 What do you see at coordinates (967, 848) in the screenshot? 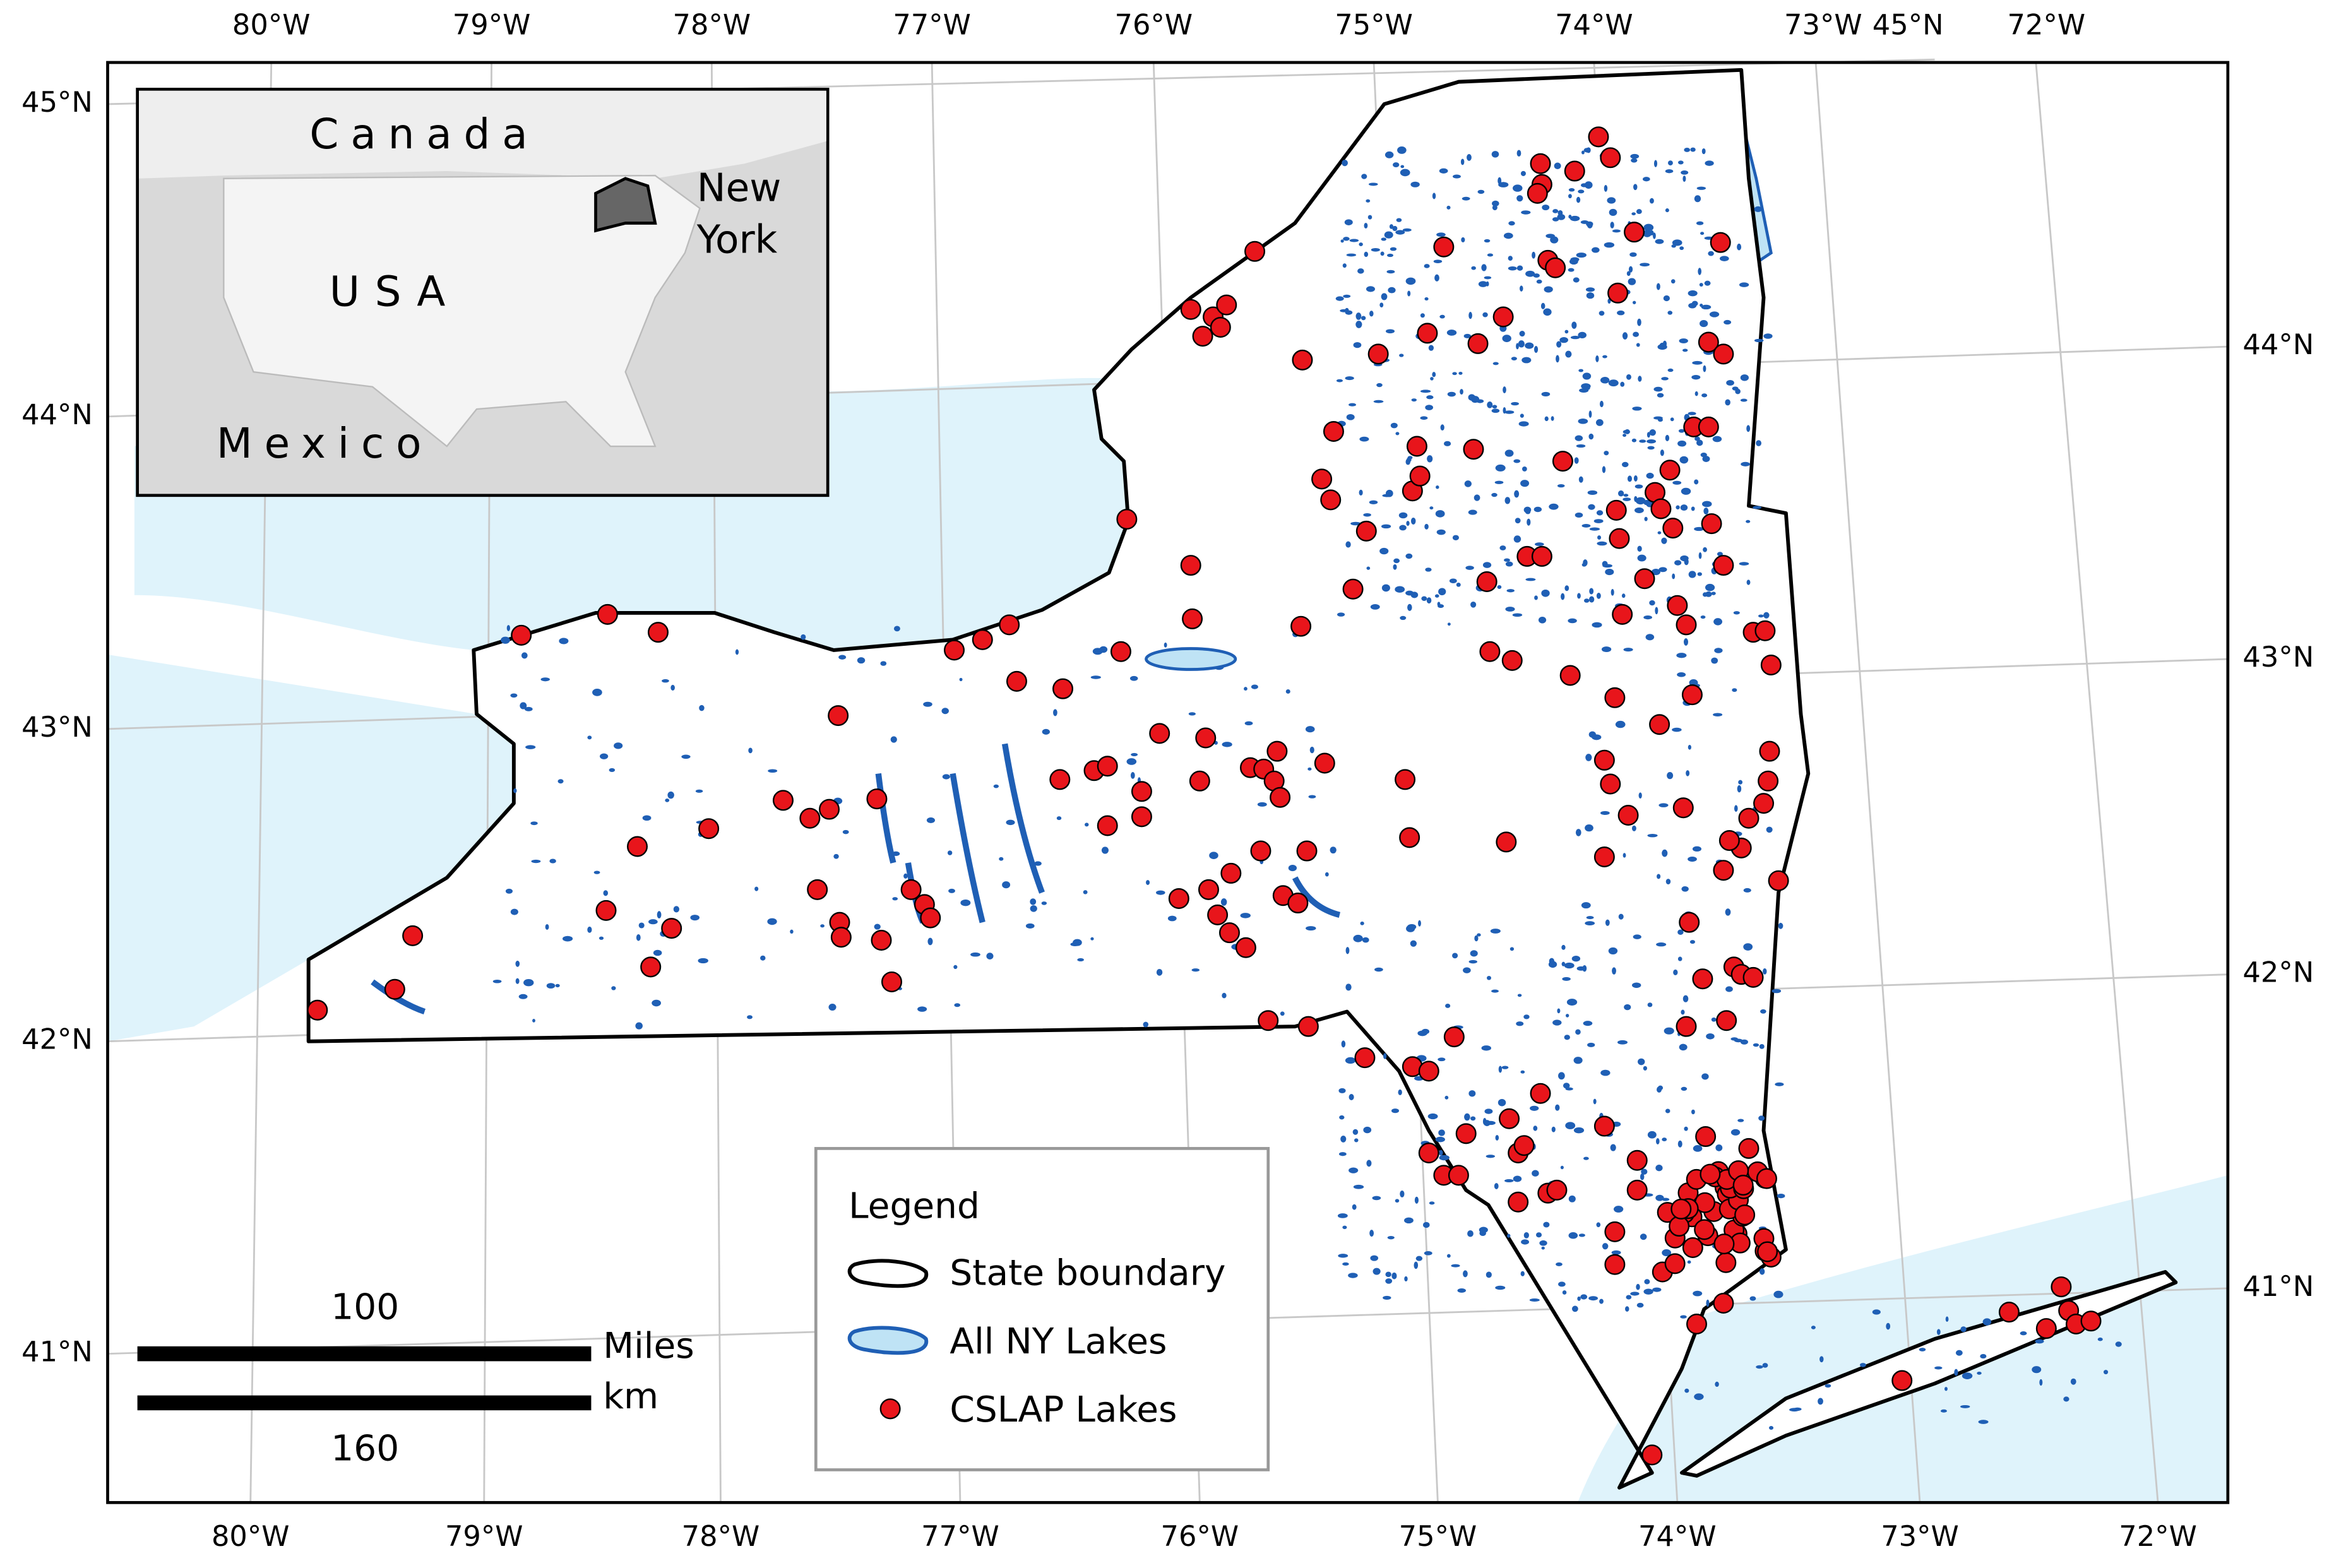
I see `finger-lake` at bounding box center [967, 848].